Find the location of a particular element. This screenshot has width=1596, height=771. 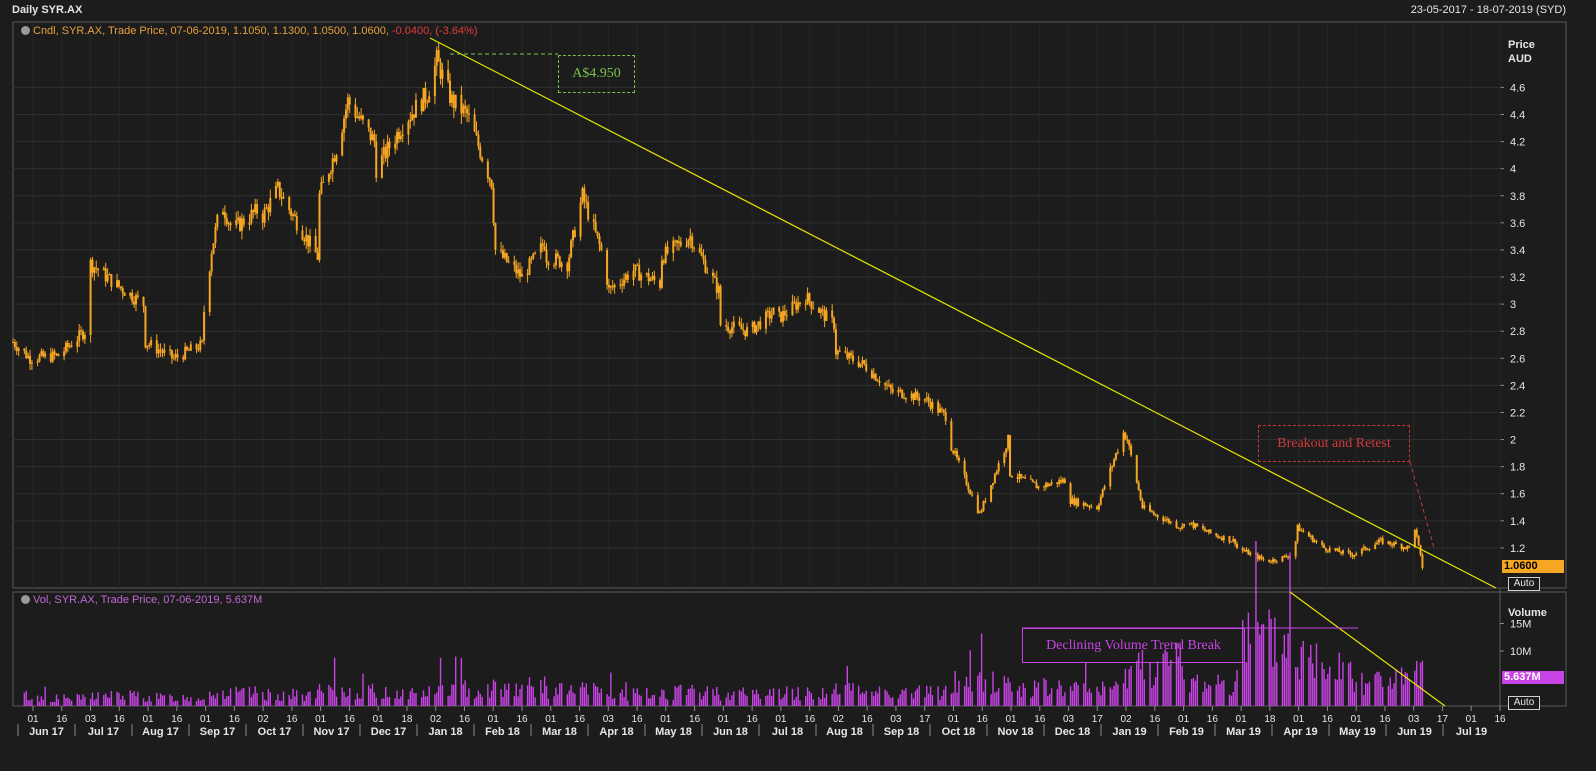

x-tick-label-day: 02 is located at coordinates (264, 719).